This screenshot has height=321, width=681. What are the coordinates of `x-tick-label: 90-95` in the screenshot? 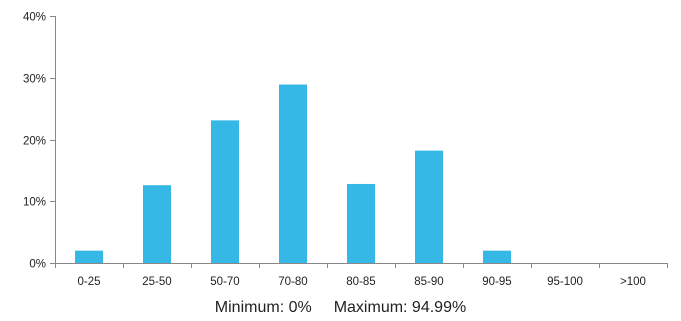 It's located at (496, 282).